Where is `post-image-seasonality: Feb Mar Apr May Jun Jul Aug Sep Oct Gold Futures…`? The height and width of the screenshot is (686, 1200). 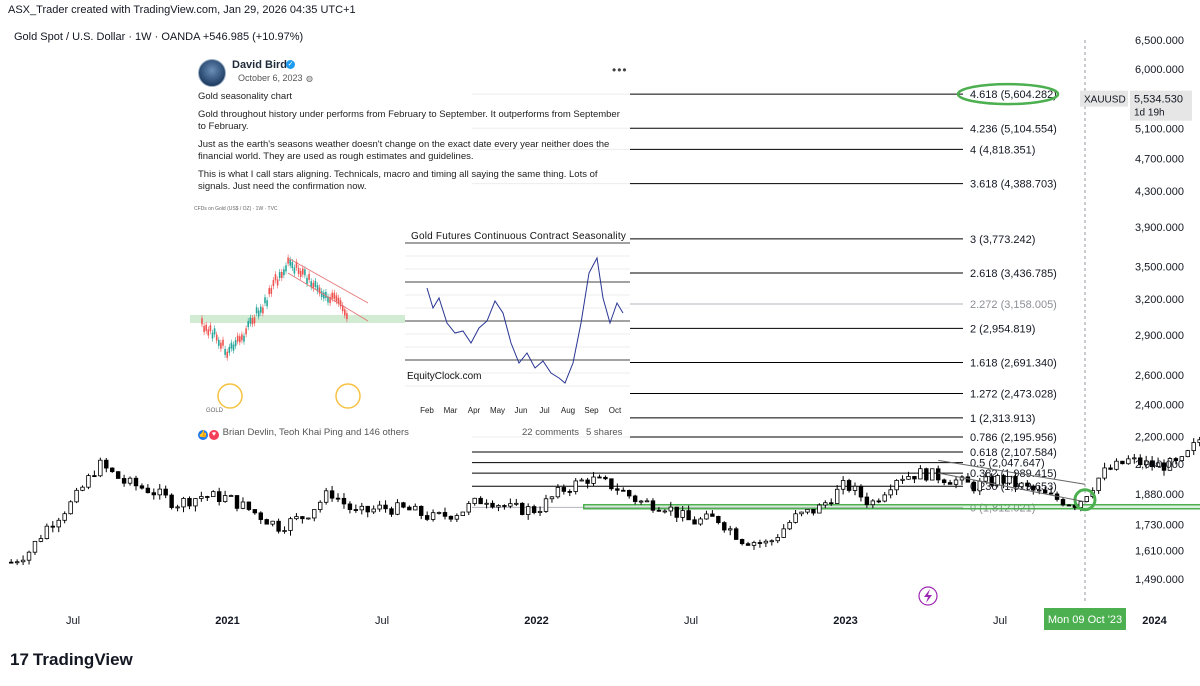 post-image-seasonality: Feb Mar Apr May Jun Jul Aug Sep Oct Gold Futures… is located at coordinates (517, 312).